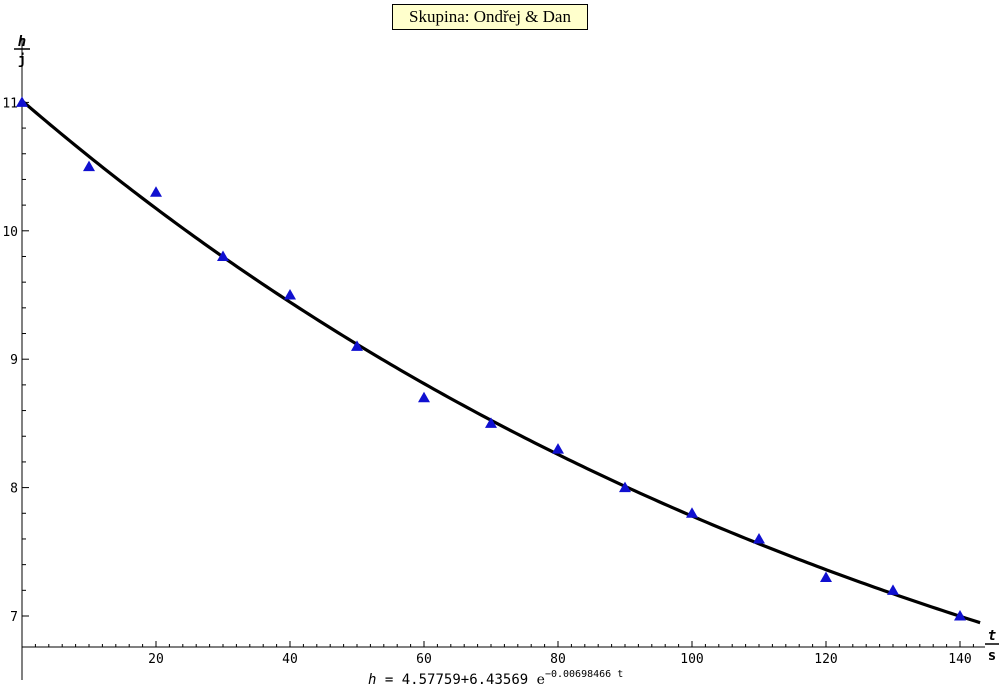 The height and width of the screenshot is (696, 1000). Describe the element at coordinates (490, 17) in the screenshot. I see `chart-title: Skupina: Ondřej & Dan` at that location.